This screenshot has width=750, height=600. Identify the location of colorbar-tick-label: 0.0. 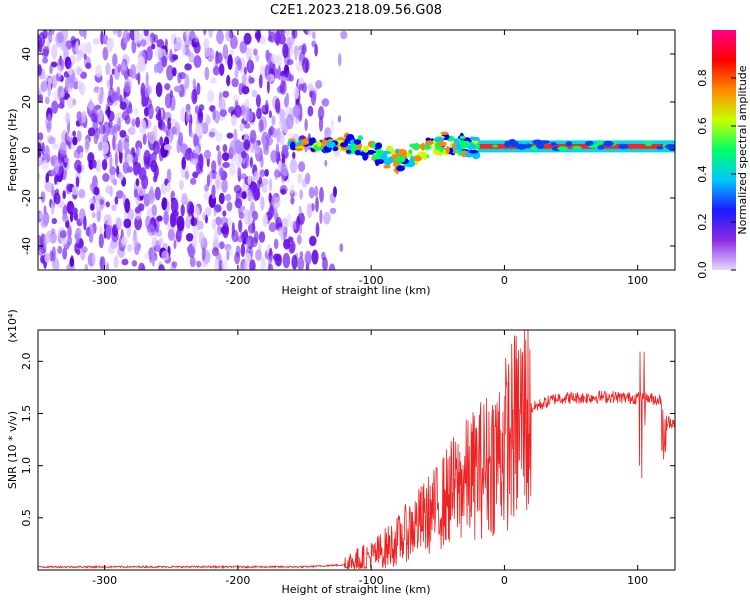
(702, 270).